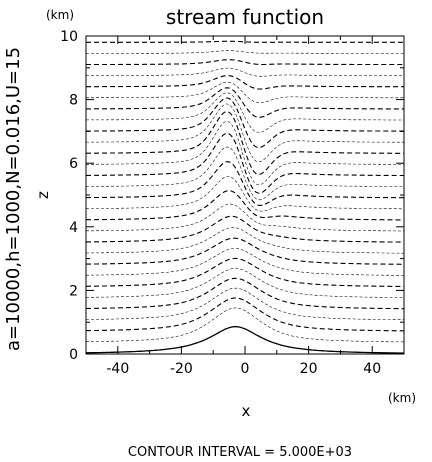 This screenshot has height=462, width=432. Describe the element at coordinates (309, 369) in the screenshot. I see `x-tick-label: 20` at that location.